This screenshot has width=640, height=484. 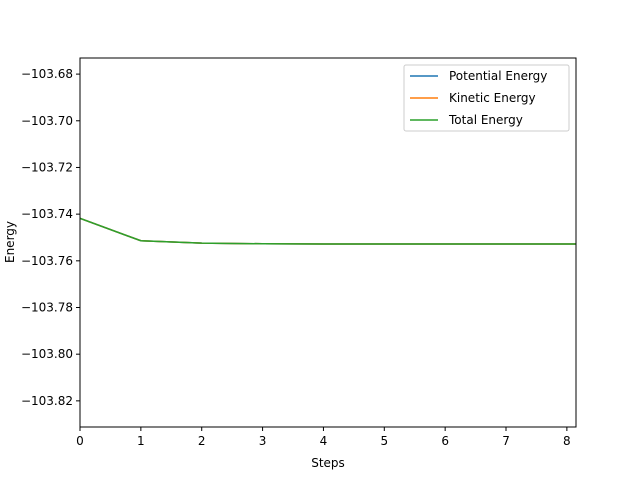 I want to click on x-tick-label: 7, so click(x=506, y=441).